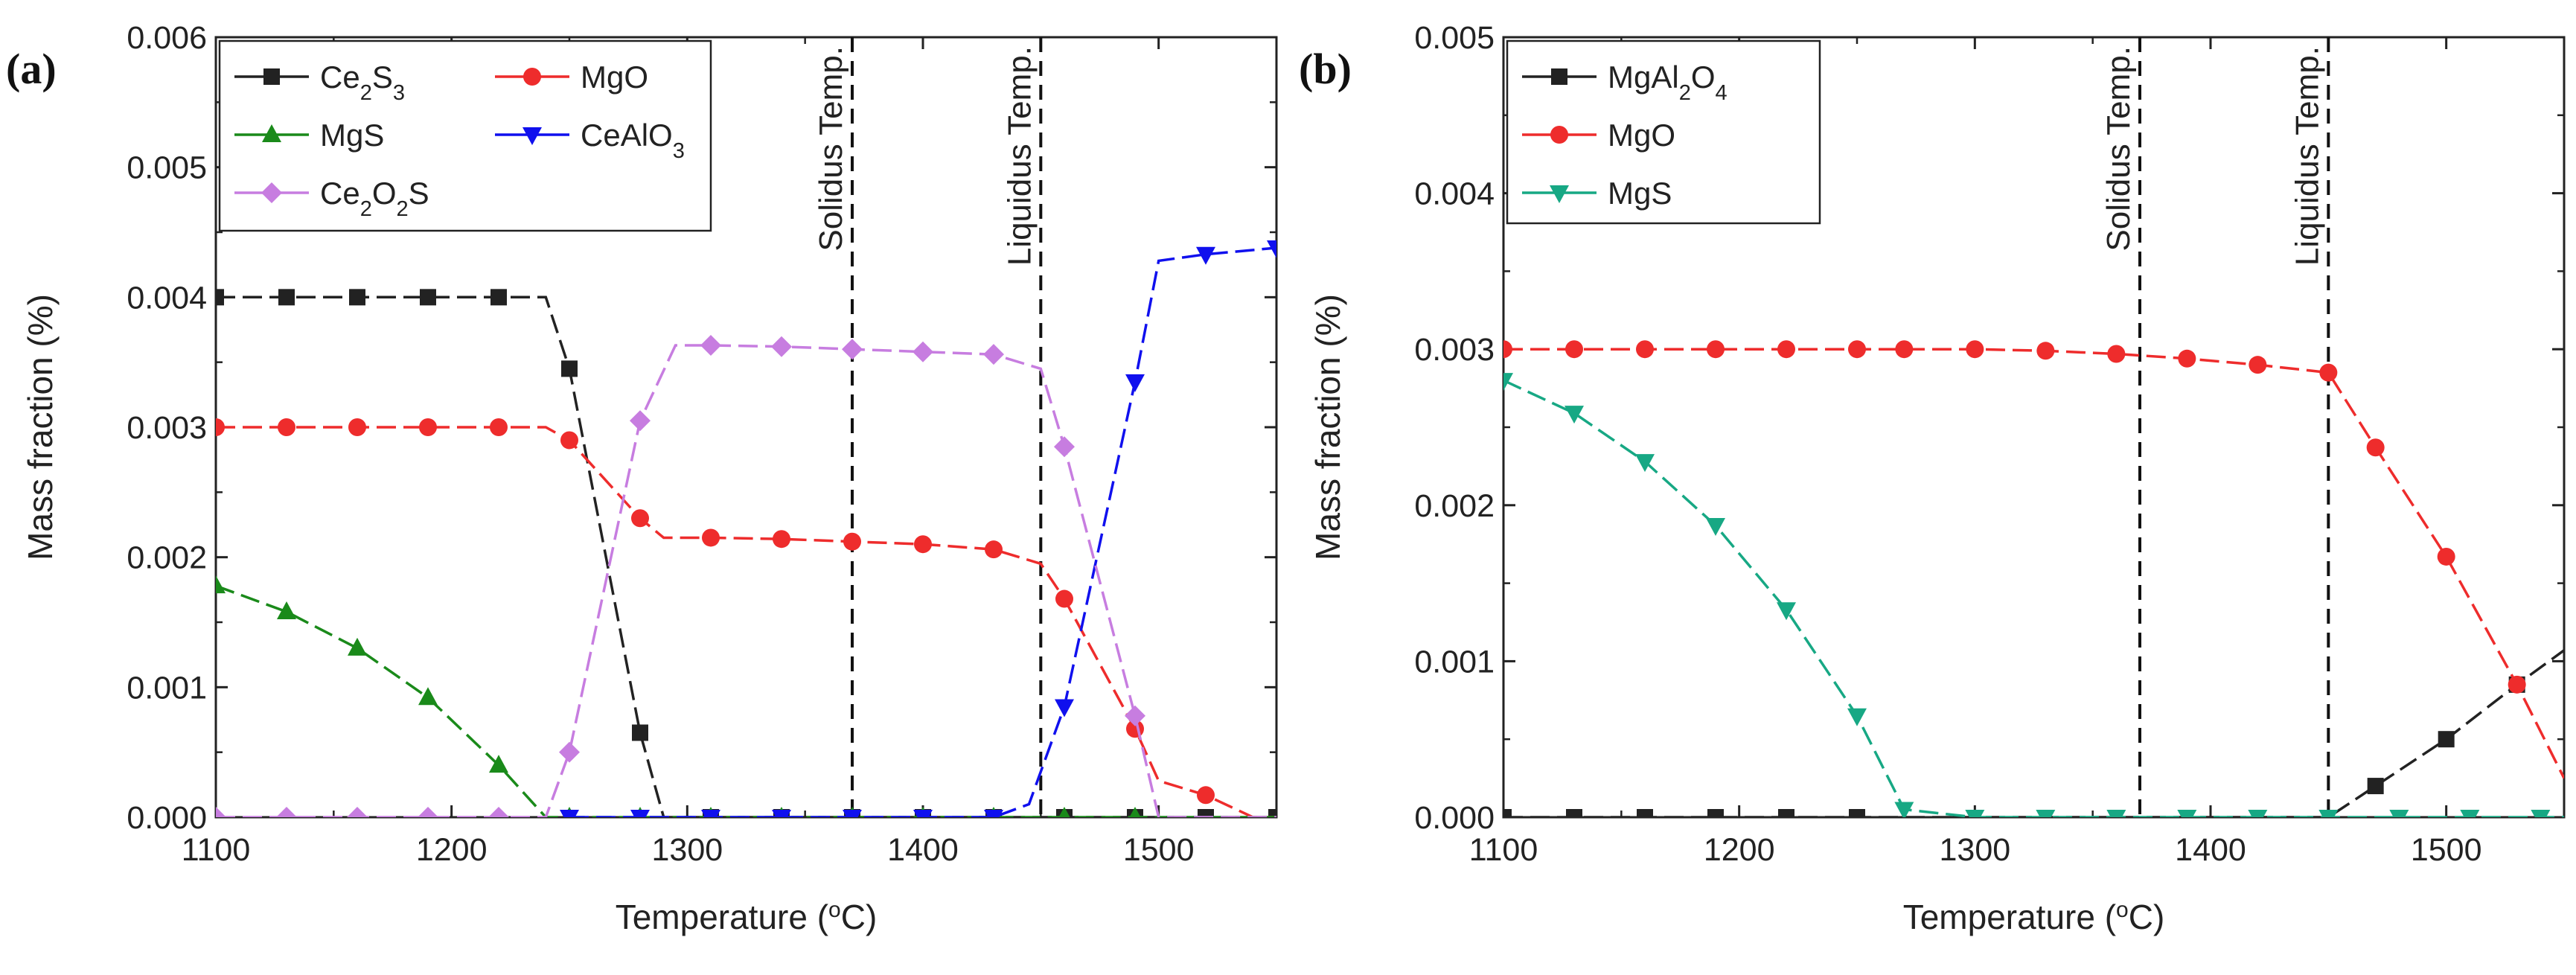 The image size is (2576, 975). Describe the element at coordinates (167, 428) in the screenshot. I see `y-tick-label: 0.003` at that location.